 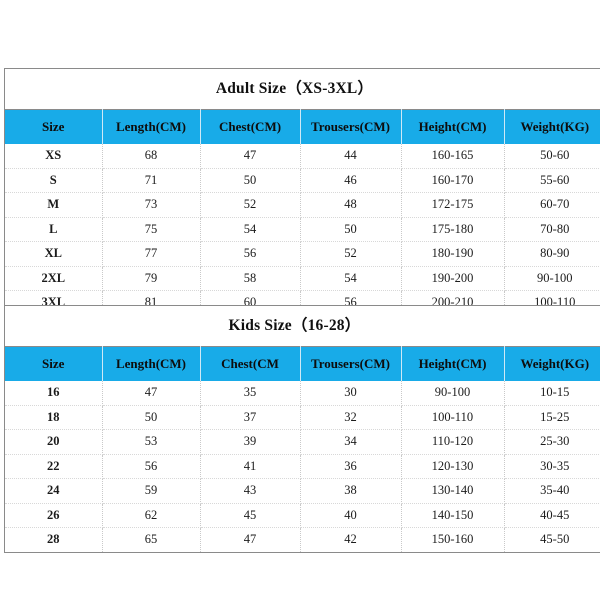 I want to click on cell-length: 56, so click(x=151, y=466).